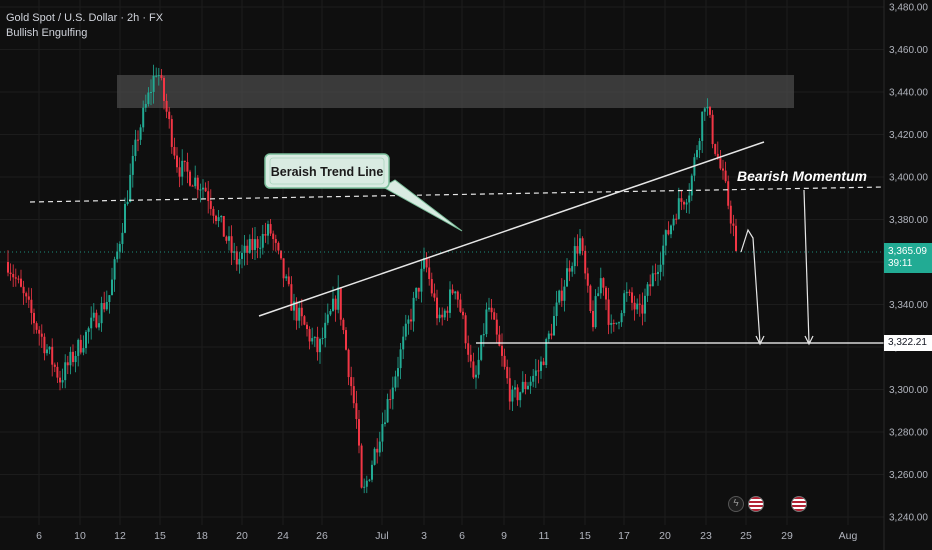 Image resolution: width=932 pixels, height=550 pixels. What do you see at coordinates (787, 536) in the screenshot?
I see `time-tick-label: 29` at bounding box center [787, 536].